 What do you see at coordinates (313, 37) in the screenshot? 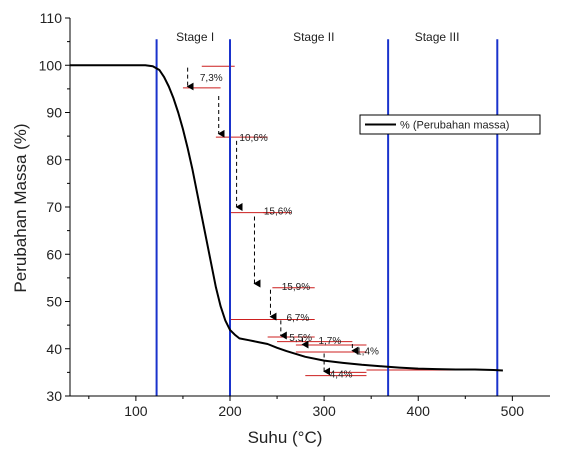
I see `stage-label: Stage II` at bounding box center [313, 37].